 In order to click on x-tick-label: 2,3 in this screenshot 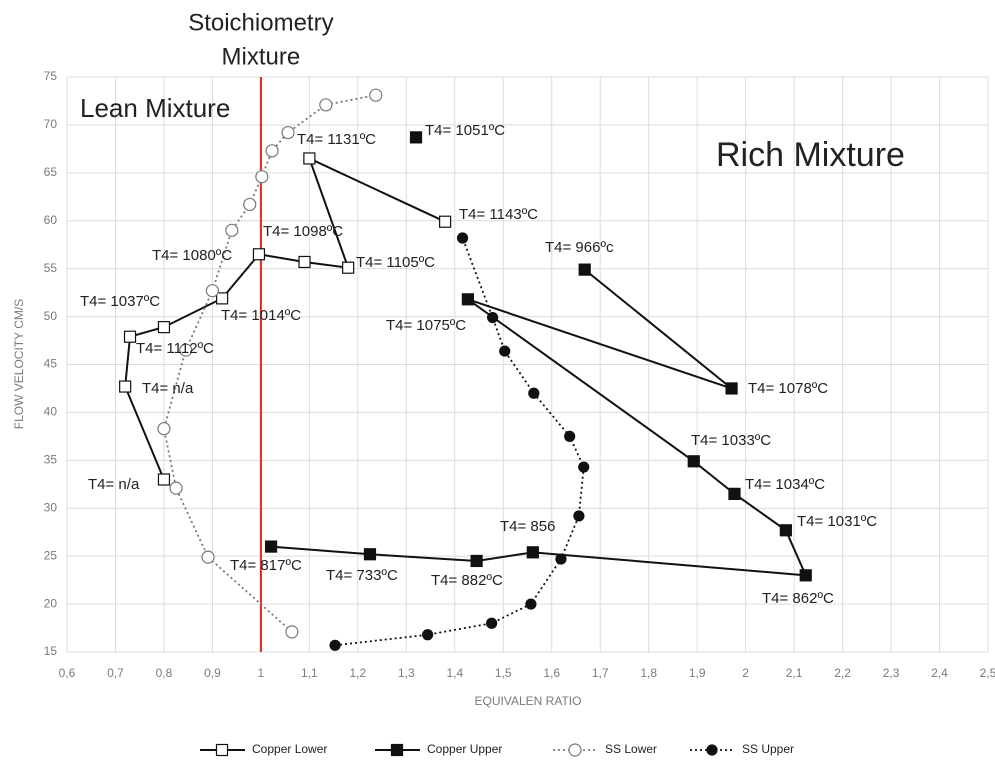, I will do `click(891, 673)`.